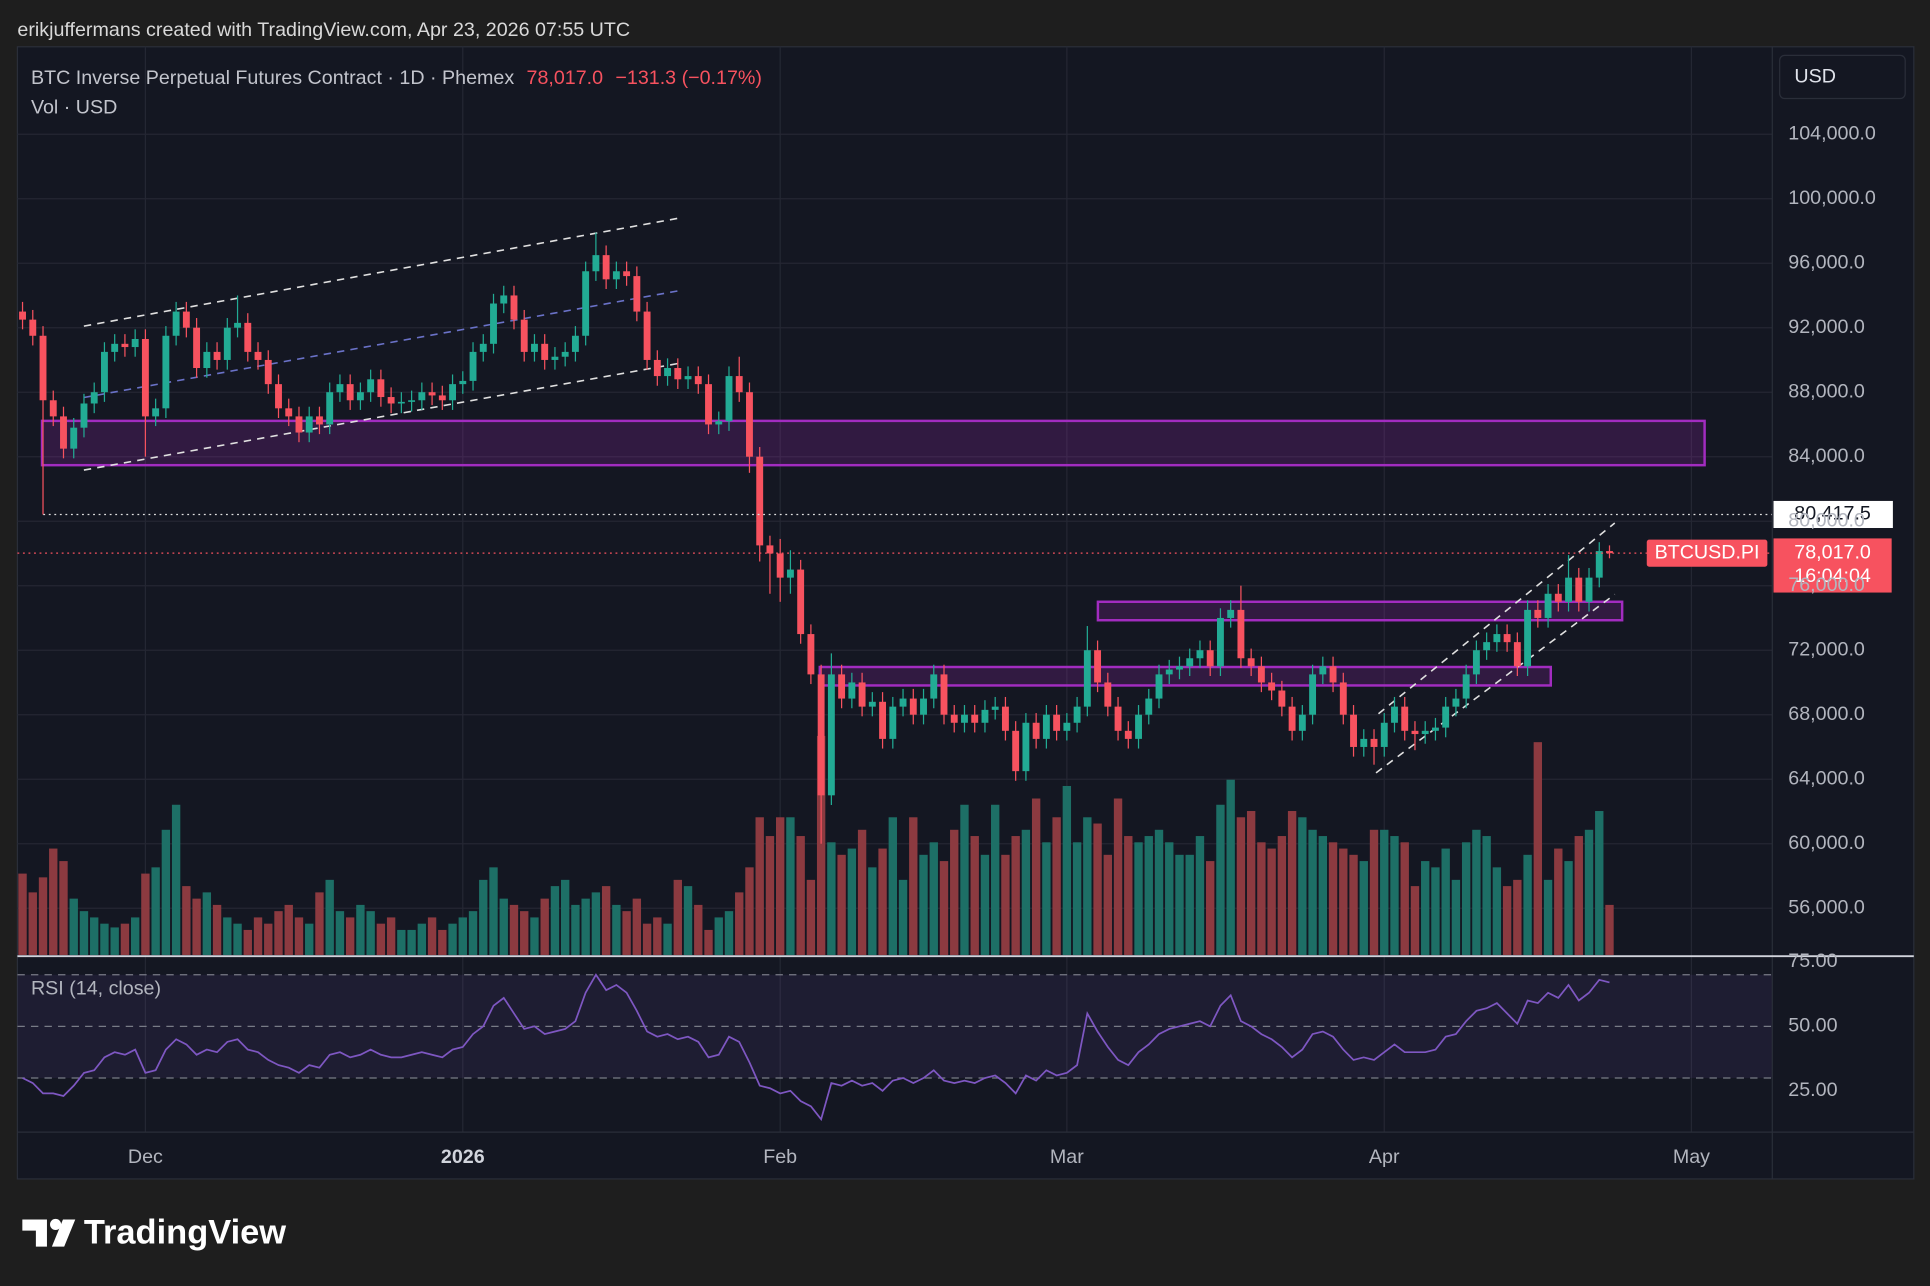 This screenshot has width=1930, height=1286. I want to click on x-tick-label: Dec, so click(145, 1157).